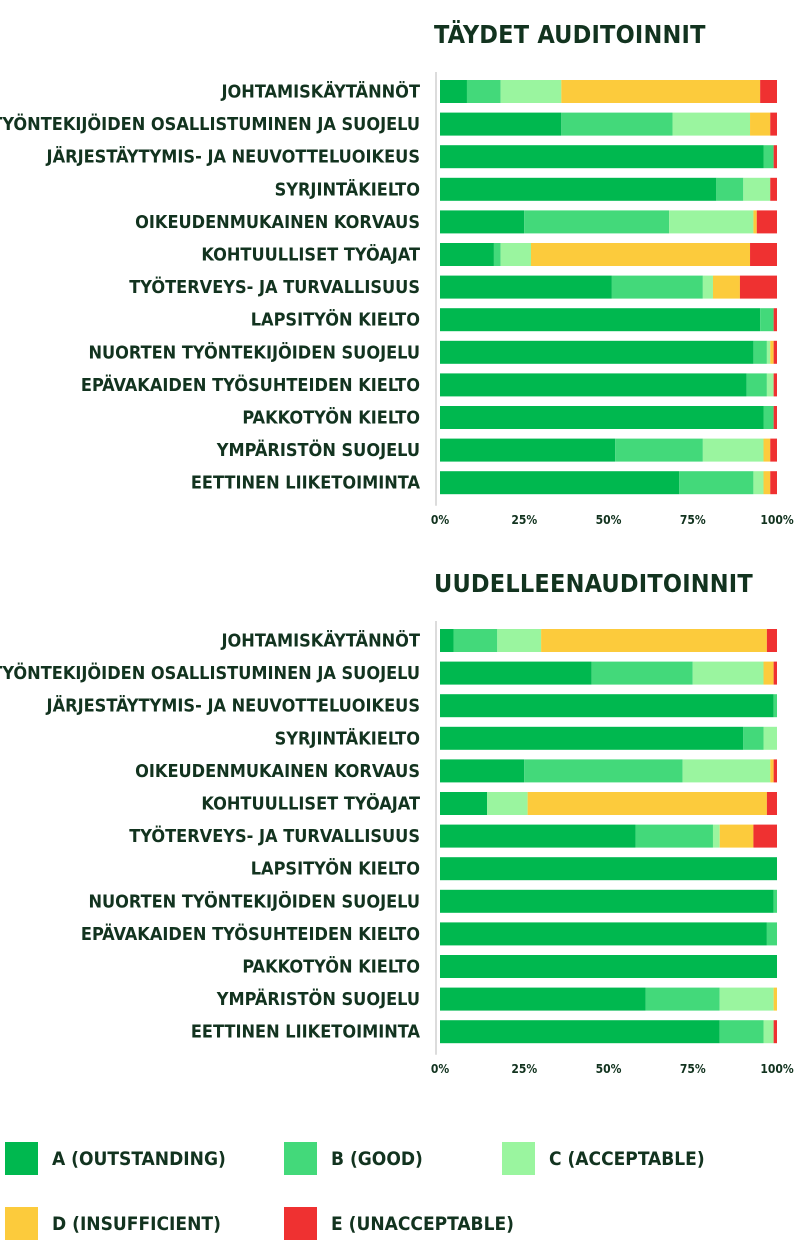 Image resolution: width=800 pixels, height=1243 pixels. I want to click on category-label: TYÖNTEKIJÖIDEN OSALLISTUMINEN JA SUOJELU, so click(210, 124).